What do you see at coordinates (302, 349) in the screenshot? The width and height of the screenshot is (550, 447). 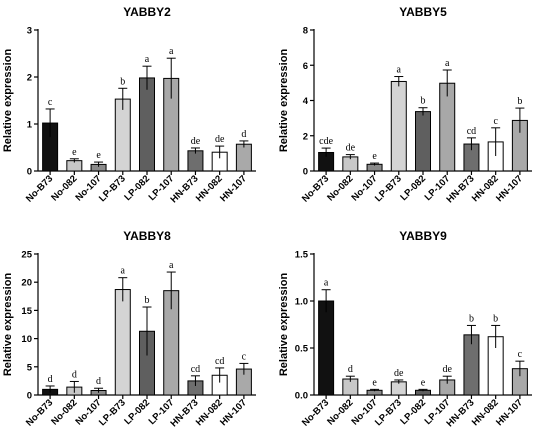 I see `y-tick-label: 0.5` at bounding box center [302, 349].